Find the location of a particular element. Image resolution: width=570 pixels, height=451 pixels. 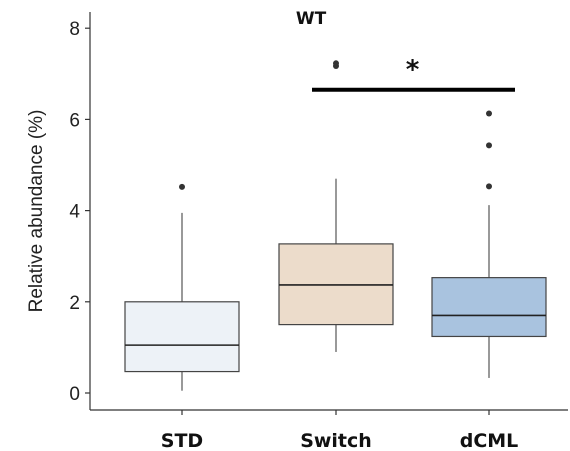

significance-label: * is located at coordinates (413, 70).